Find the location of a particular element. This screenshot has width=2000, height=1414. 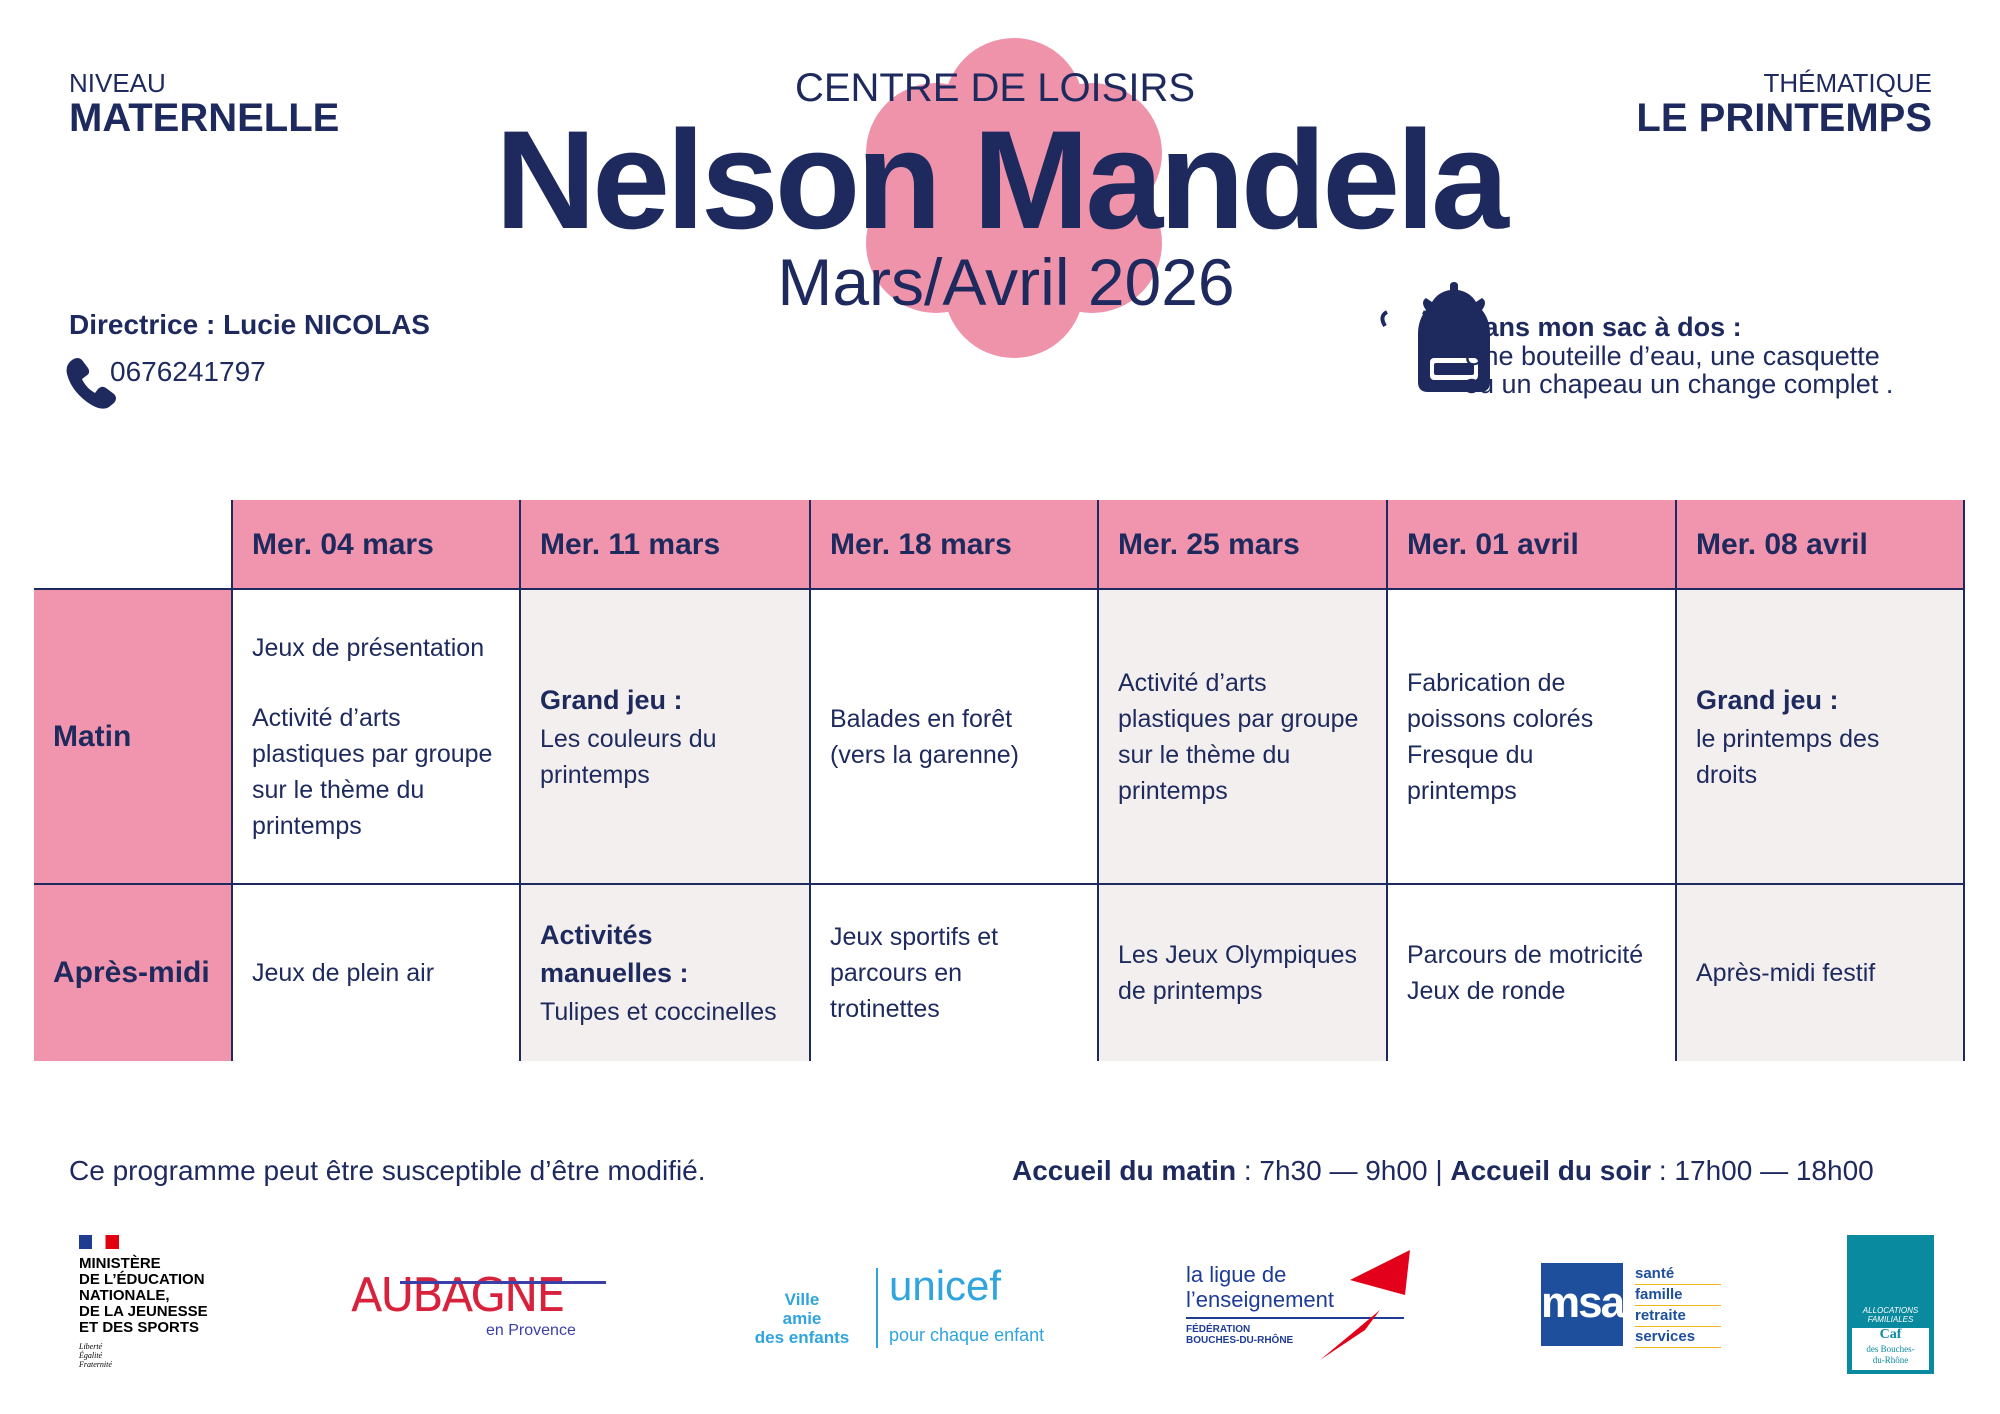

title: Nelson Mandela is located at coordinates (1002, 179).